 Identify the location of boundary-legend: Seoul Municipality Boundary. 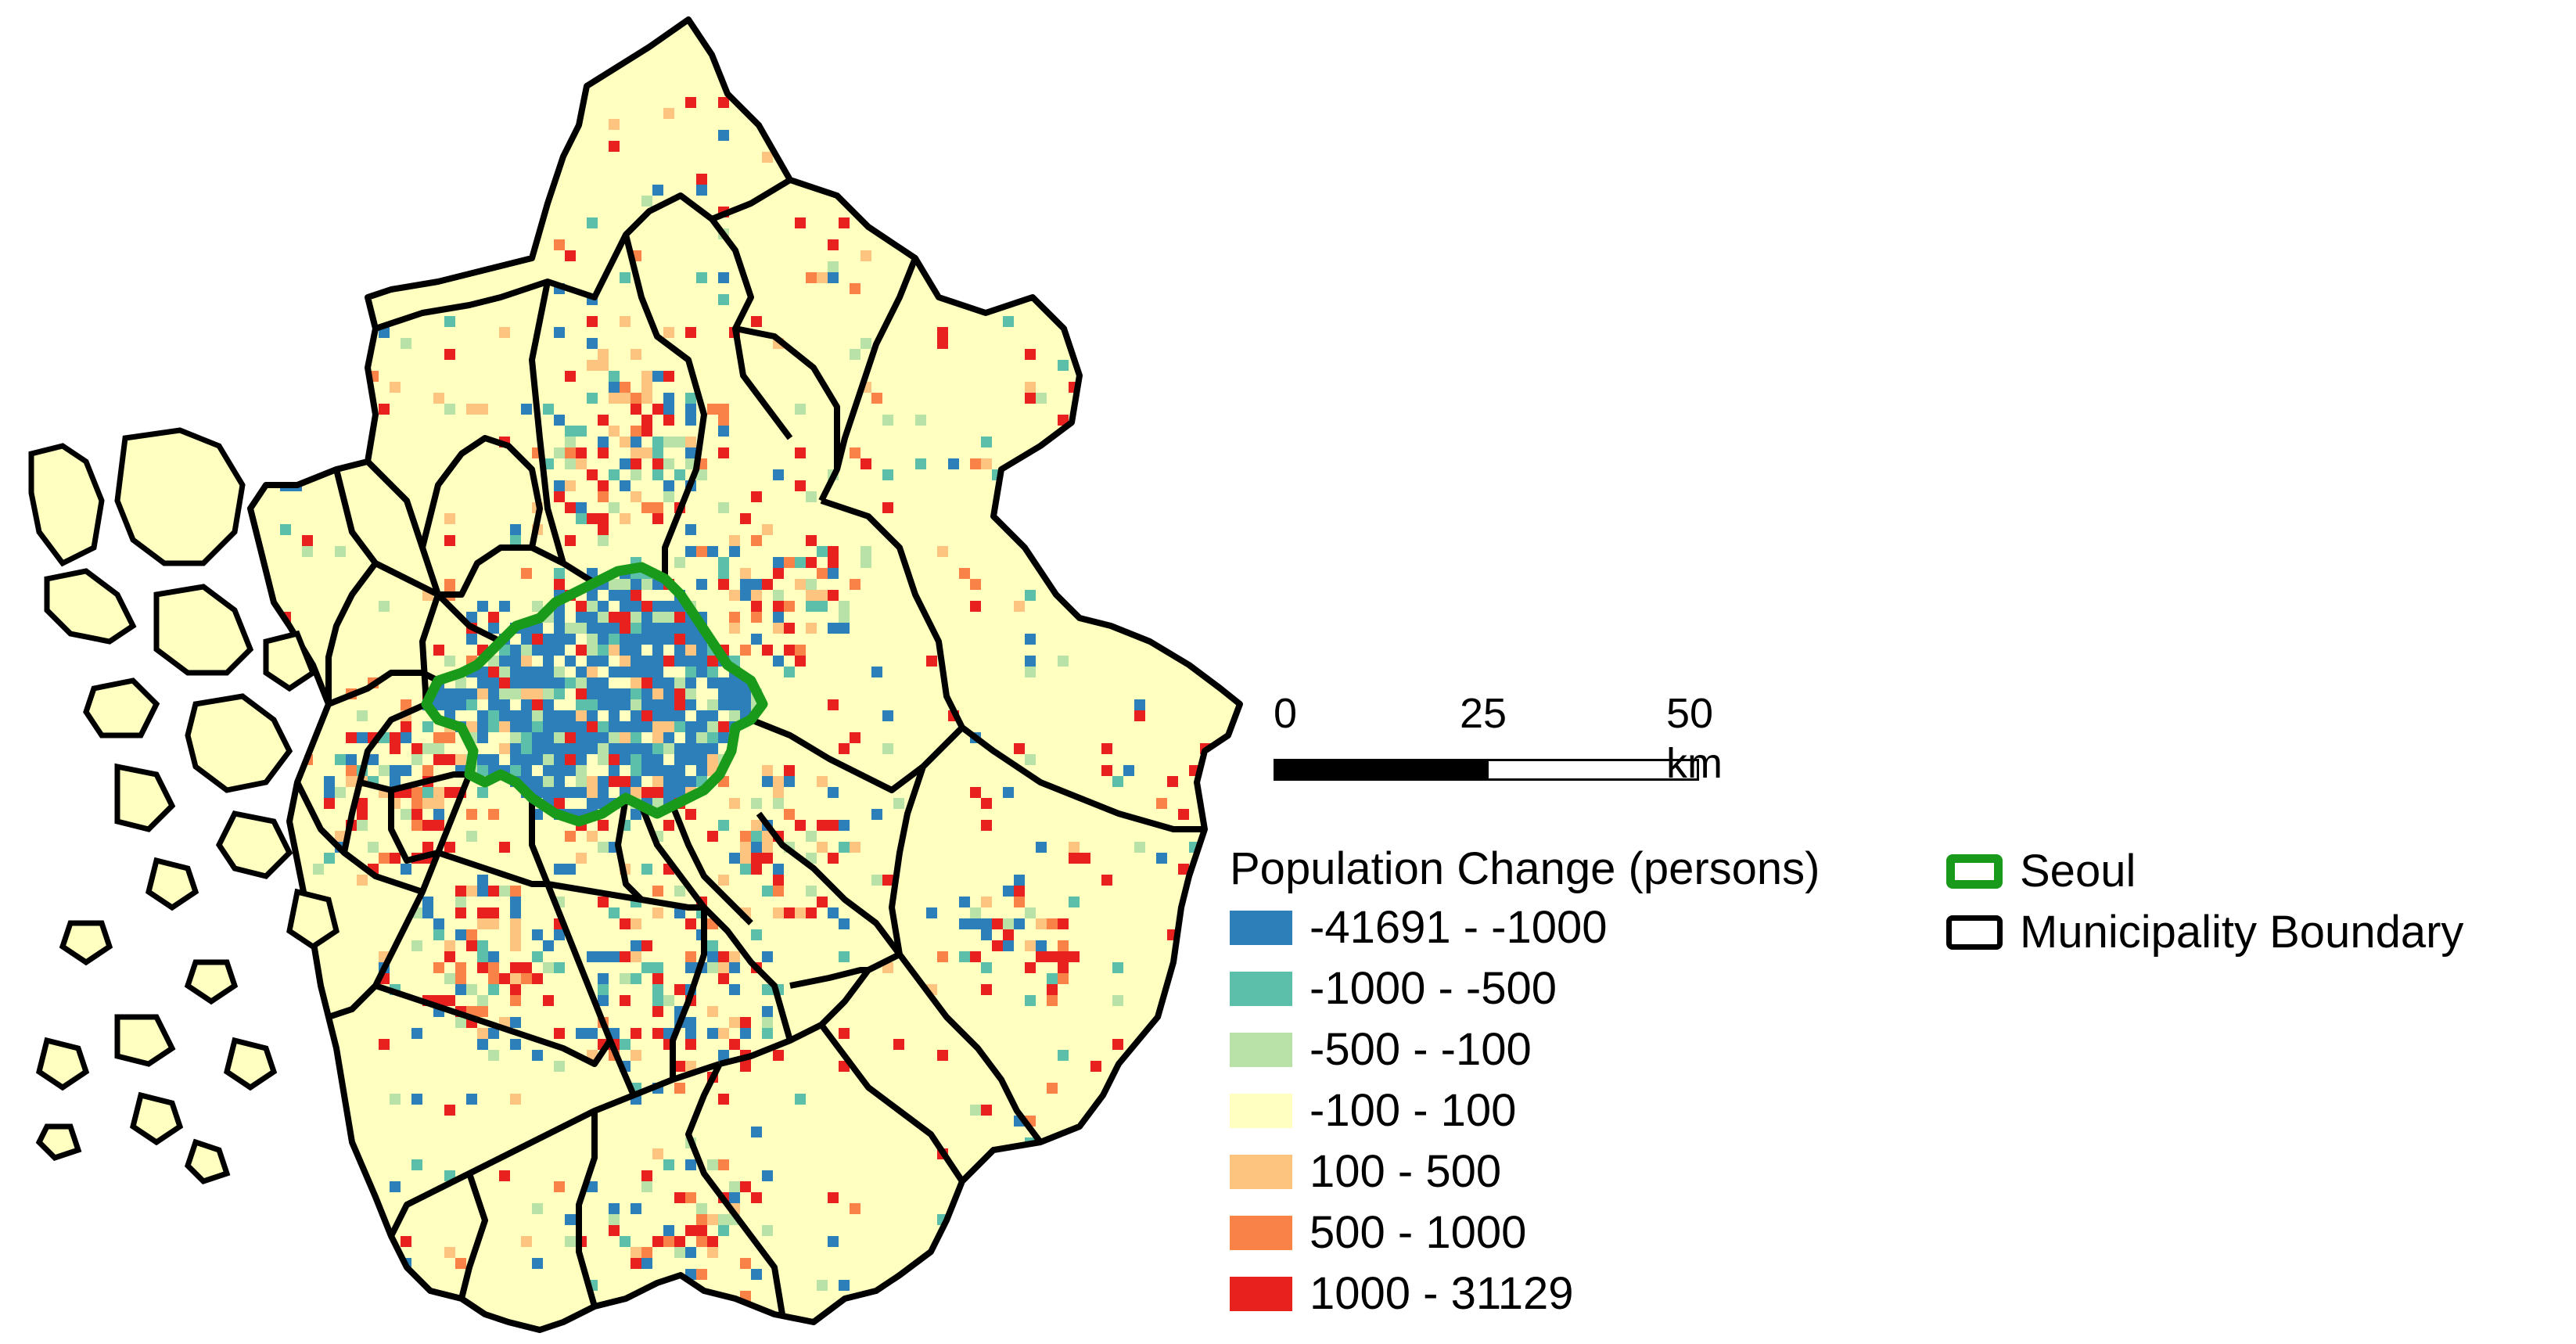
(2204, 902).